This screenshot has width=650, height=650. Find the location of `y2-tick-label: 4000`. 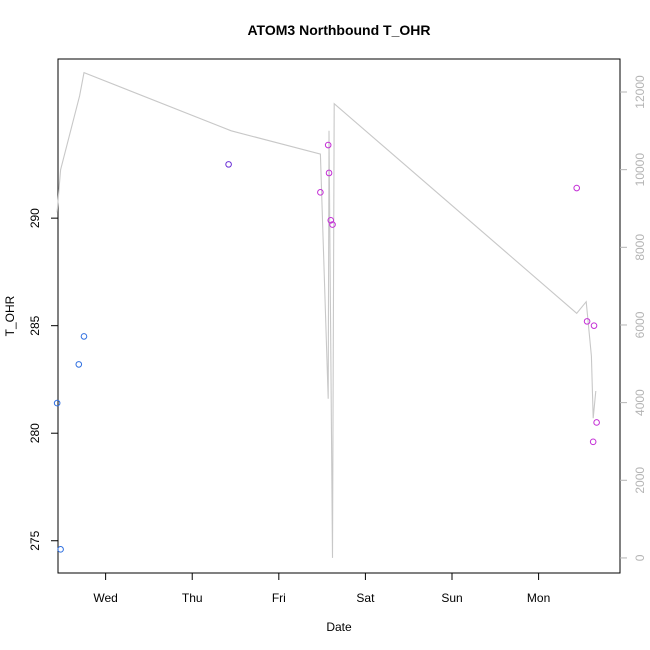

y2-tick-label: 4000 is located at coordinates (640, 402).